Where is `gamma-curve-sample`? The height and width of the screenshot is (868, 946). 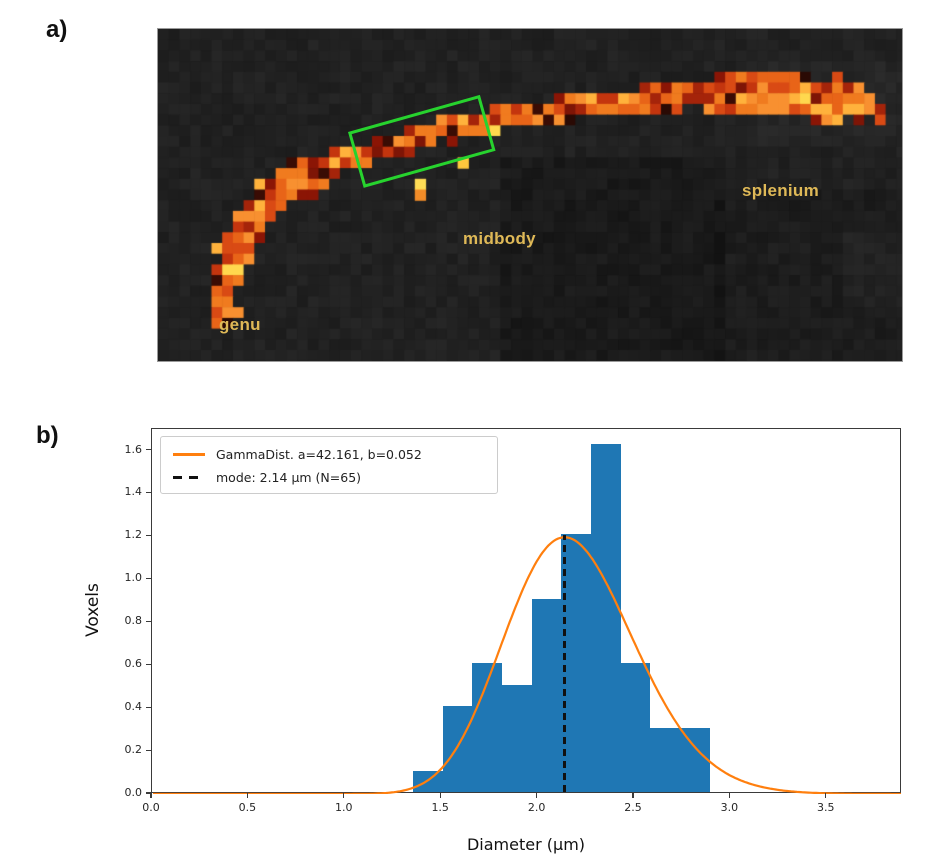
gamma-curve-sample is located at coordinates (189, 454).